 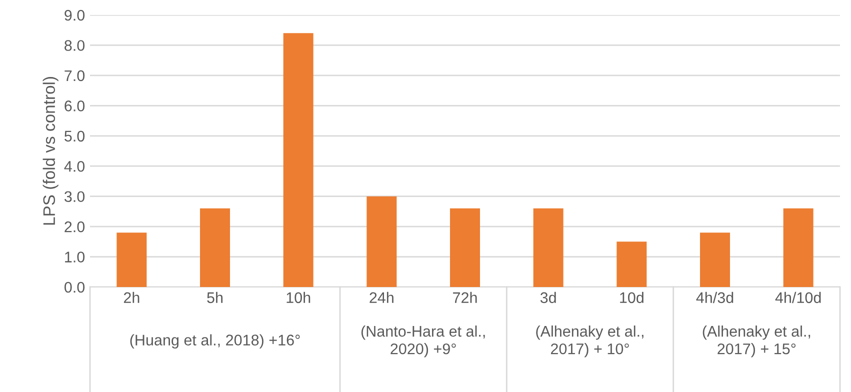 I want to click on text: (Nanto-Hara et al., 2020) +9°, so click(x=423, y=342).